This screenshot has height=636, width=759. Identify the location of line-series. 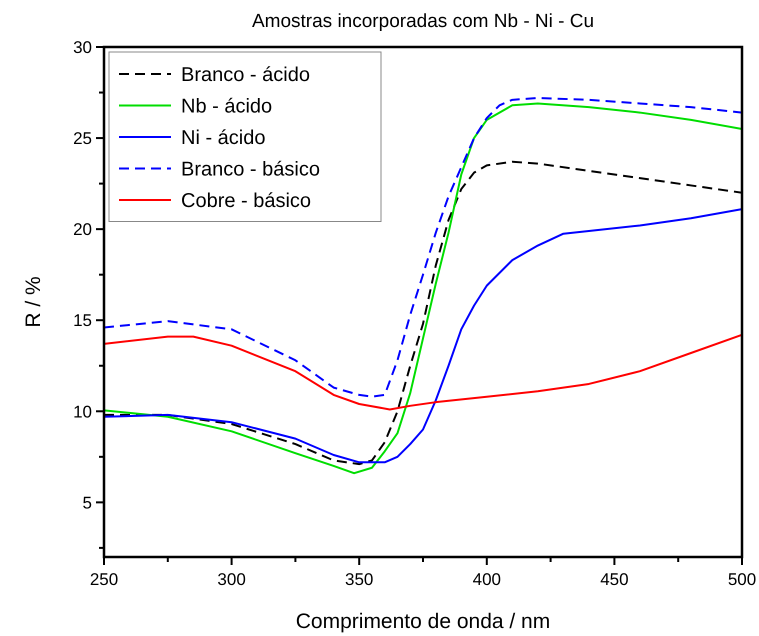
(423, 372).